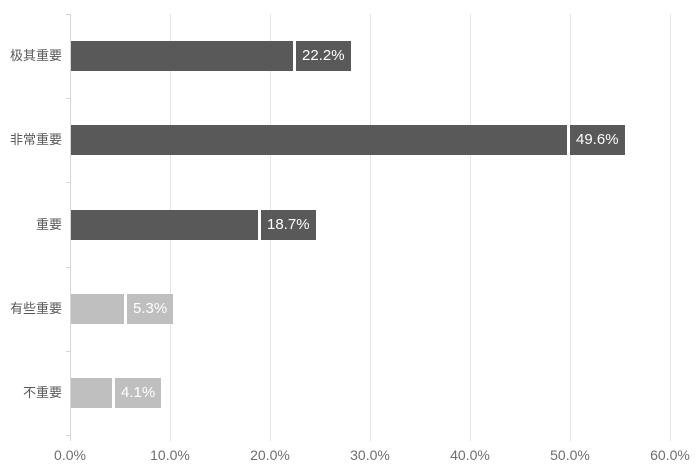  I want to click on value-label: 4.1%, so click(138, 392).